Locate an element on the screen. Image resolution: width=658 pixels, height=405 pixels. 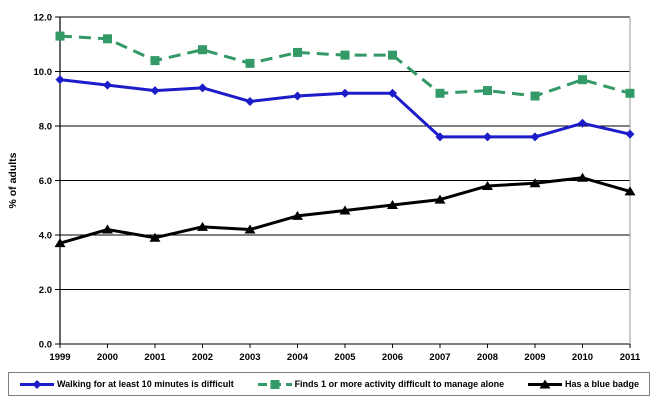
legend-label-blue-badge: Has a blue badge is located at coordinates (601, 384).